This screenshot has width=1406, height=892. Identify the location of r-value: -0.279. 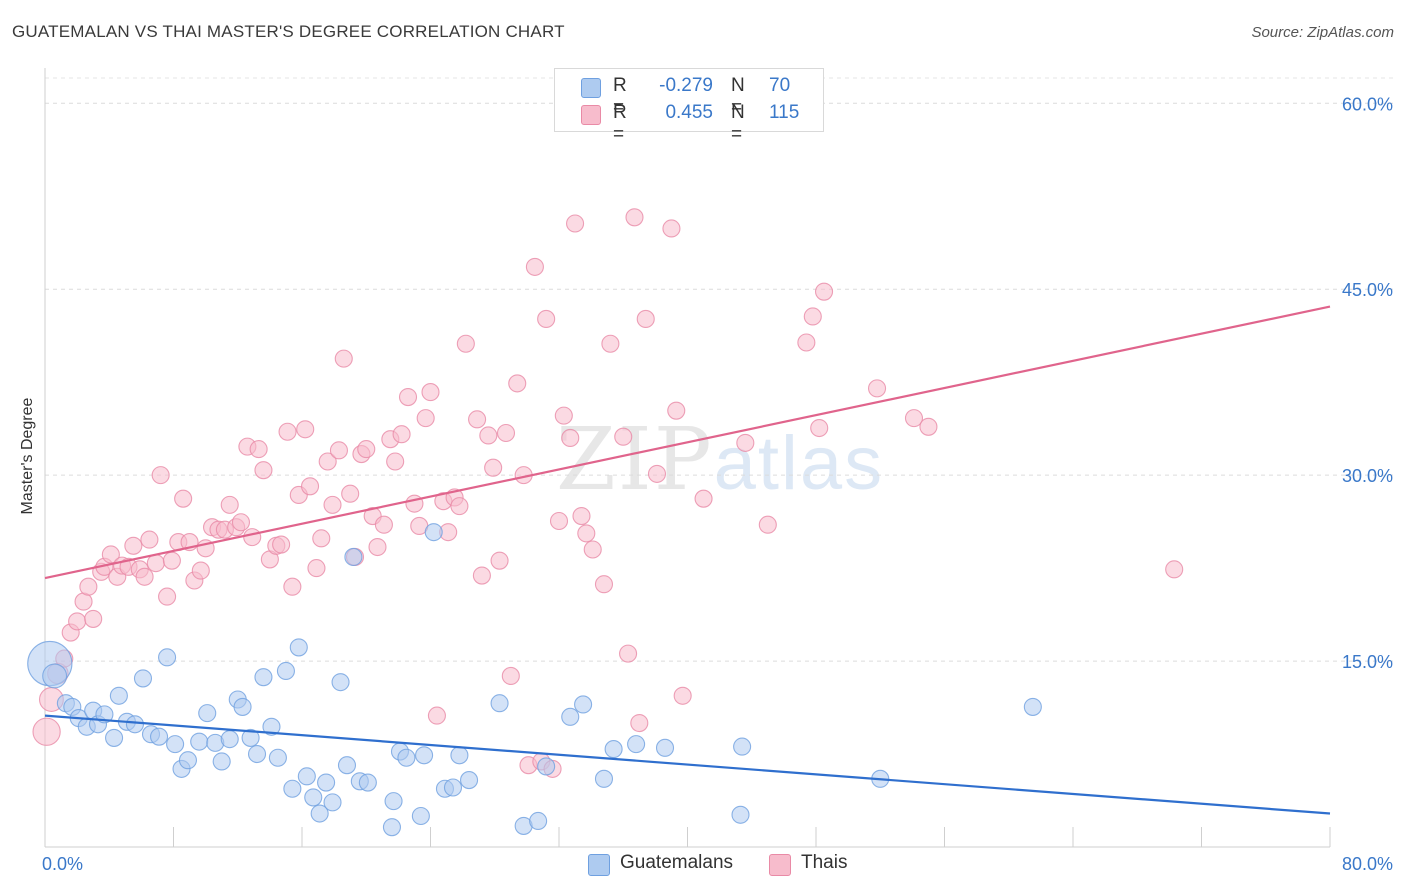
(686, 85).